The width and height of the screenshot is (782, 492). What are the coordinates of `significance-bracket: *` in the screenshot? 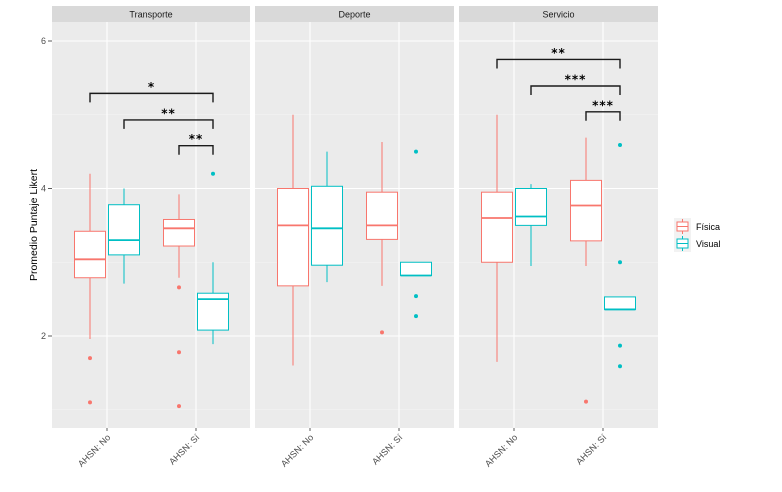 It's located at (151, 91).